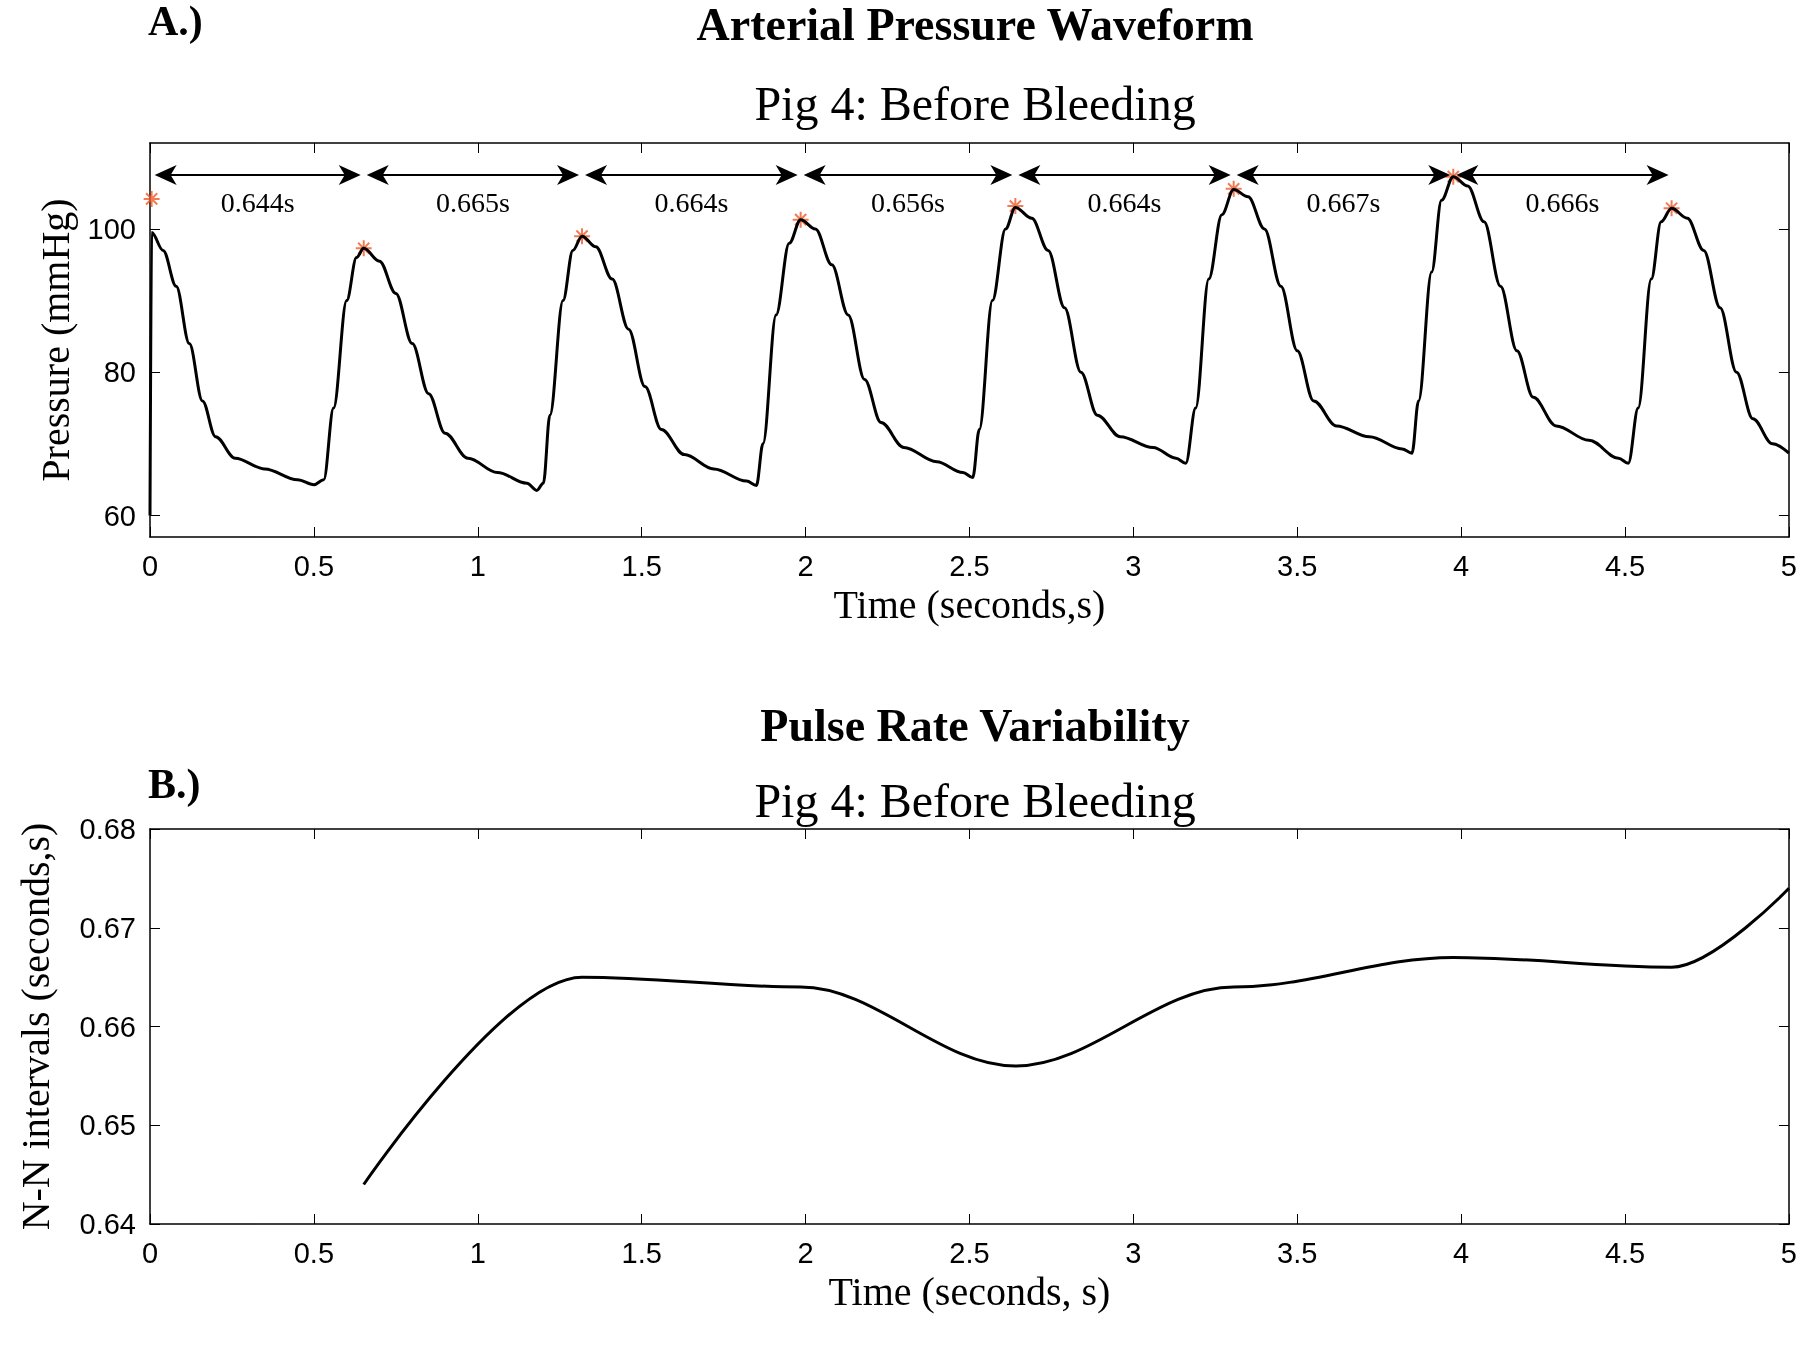  I want to click on y-tick-label: 100, so click(111, 228).